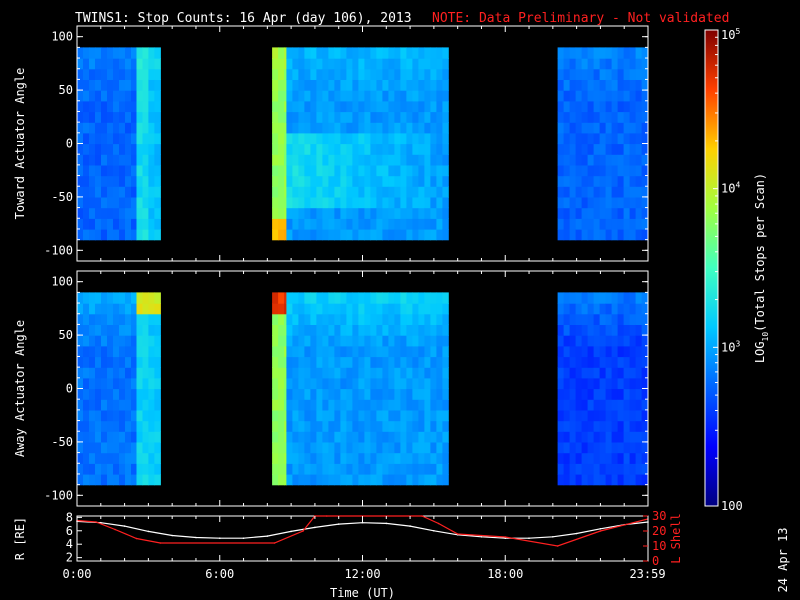  Describe the element at coordinates (711, 268) in the screenshot. I see `colorbar-gradient` at that location.